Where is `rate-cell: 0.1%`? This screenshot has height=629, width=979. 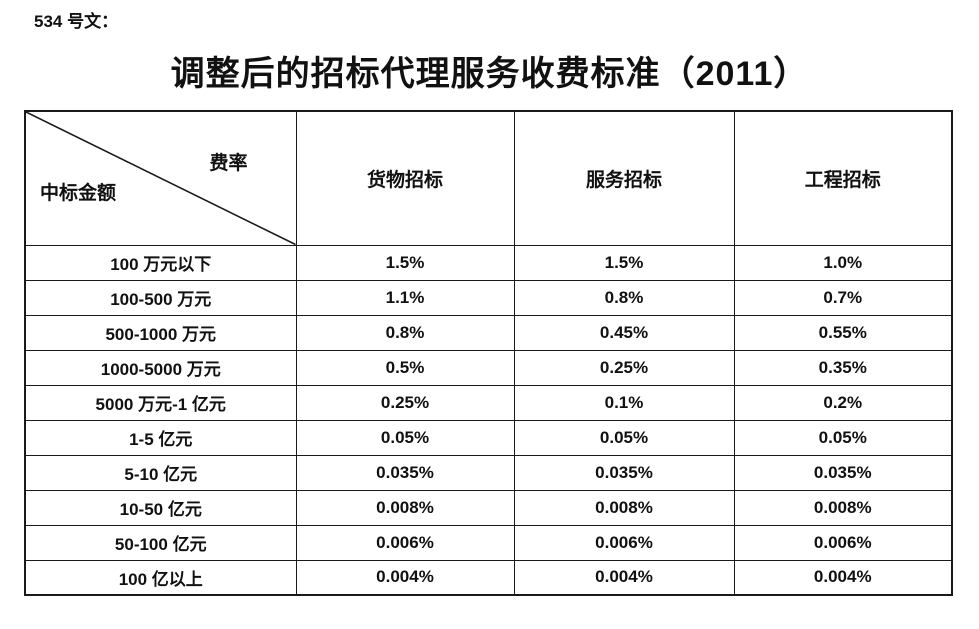
rate-cell: 0.1% is located at coordinates (624, 402).